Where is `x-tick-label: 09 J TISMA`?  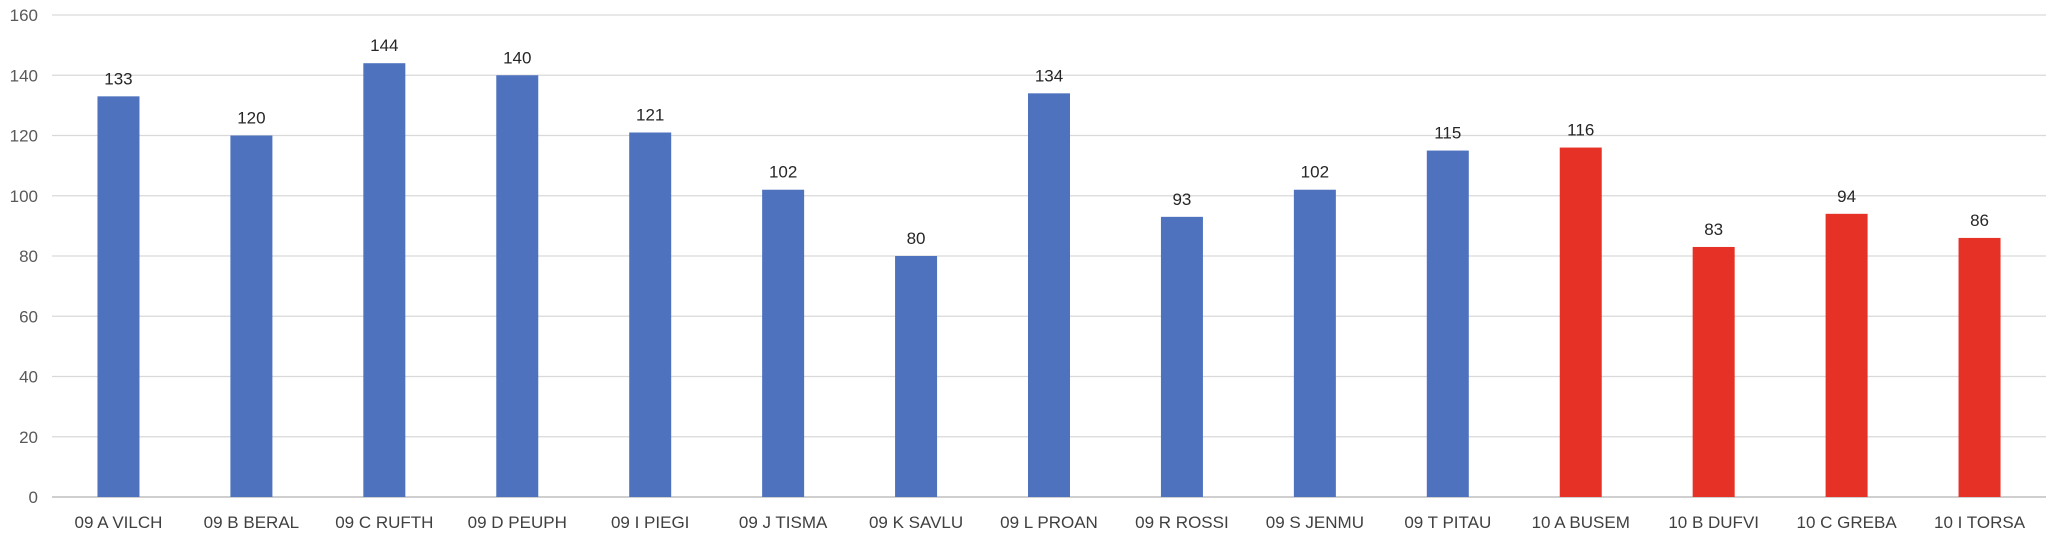 x-tick-label: 09 J TISMA is located at coordinates (783, 522).